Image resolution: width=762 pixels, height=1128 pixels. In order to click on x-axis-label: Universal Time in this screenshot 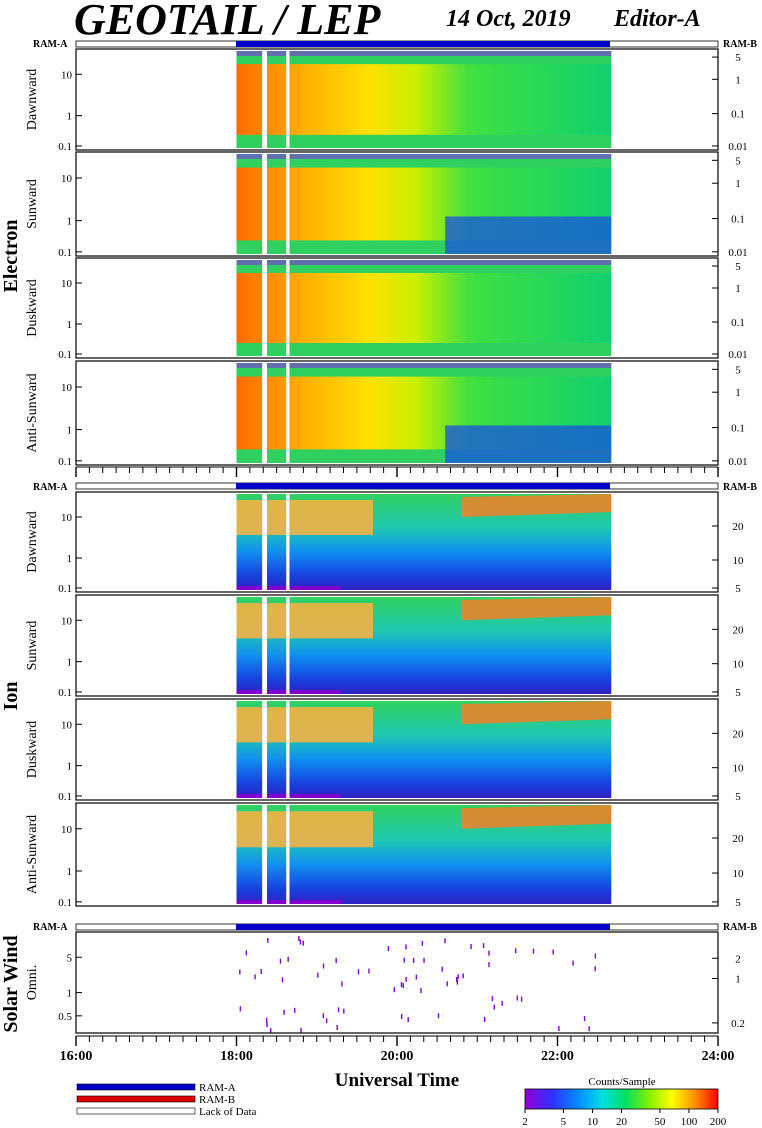, I will do `click(397, 1080)`.